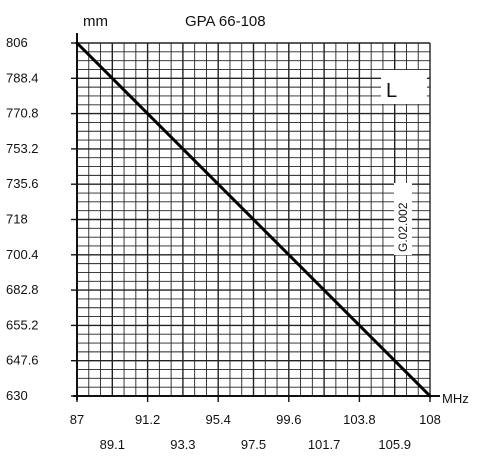  I want to click on y-tick-label: 655.2, so click(22, 324).